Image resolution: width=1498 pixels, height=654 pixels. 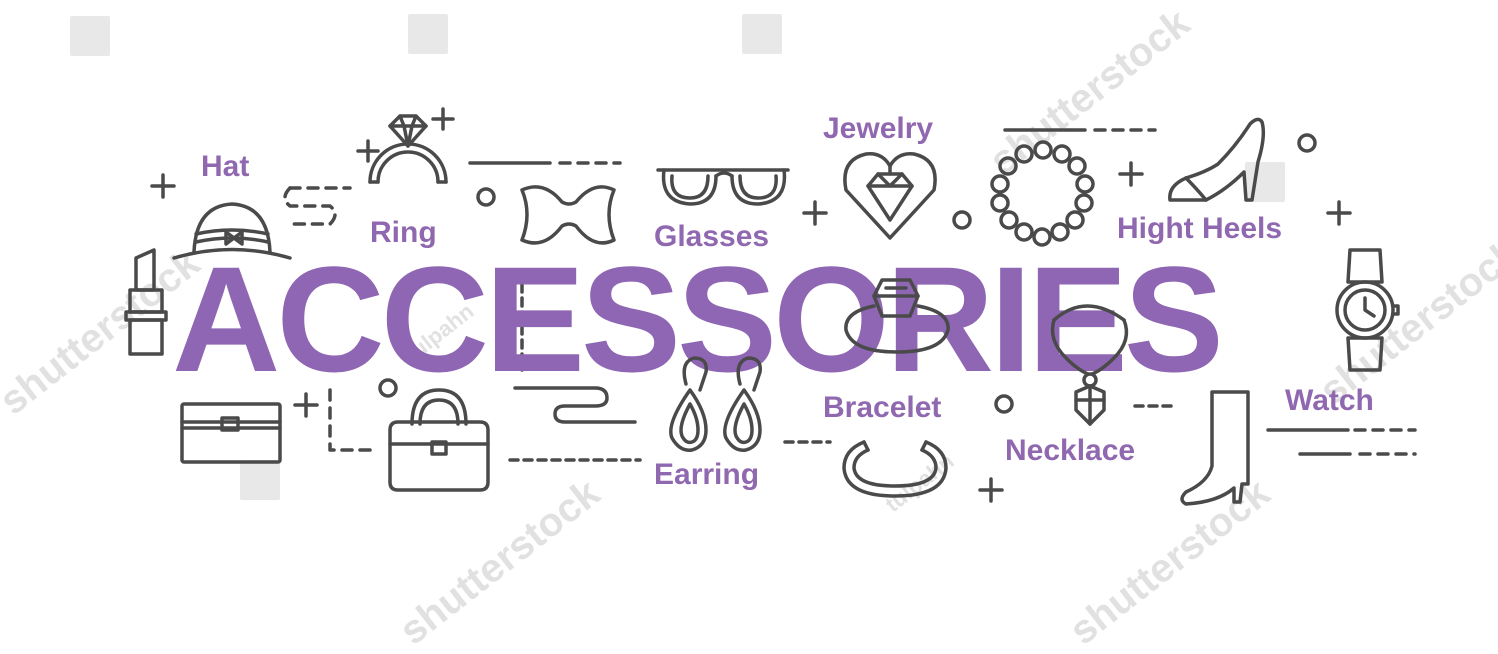 What do you see at coordinates (712, 236) in the screenshot?
I see `label-glasses: Glasses` at bounding box center [712, 236].